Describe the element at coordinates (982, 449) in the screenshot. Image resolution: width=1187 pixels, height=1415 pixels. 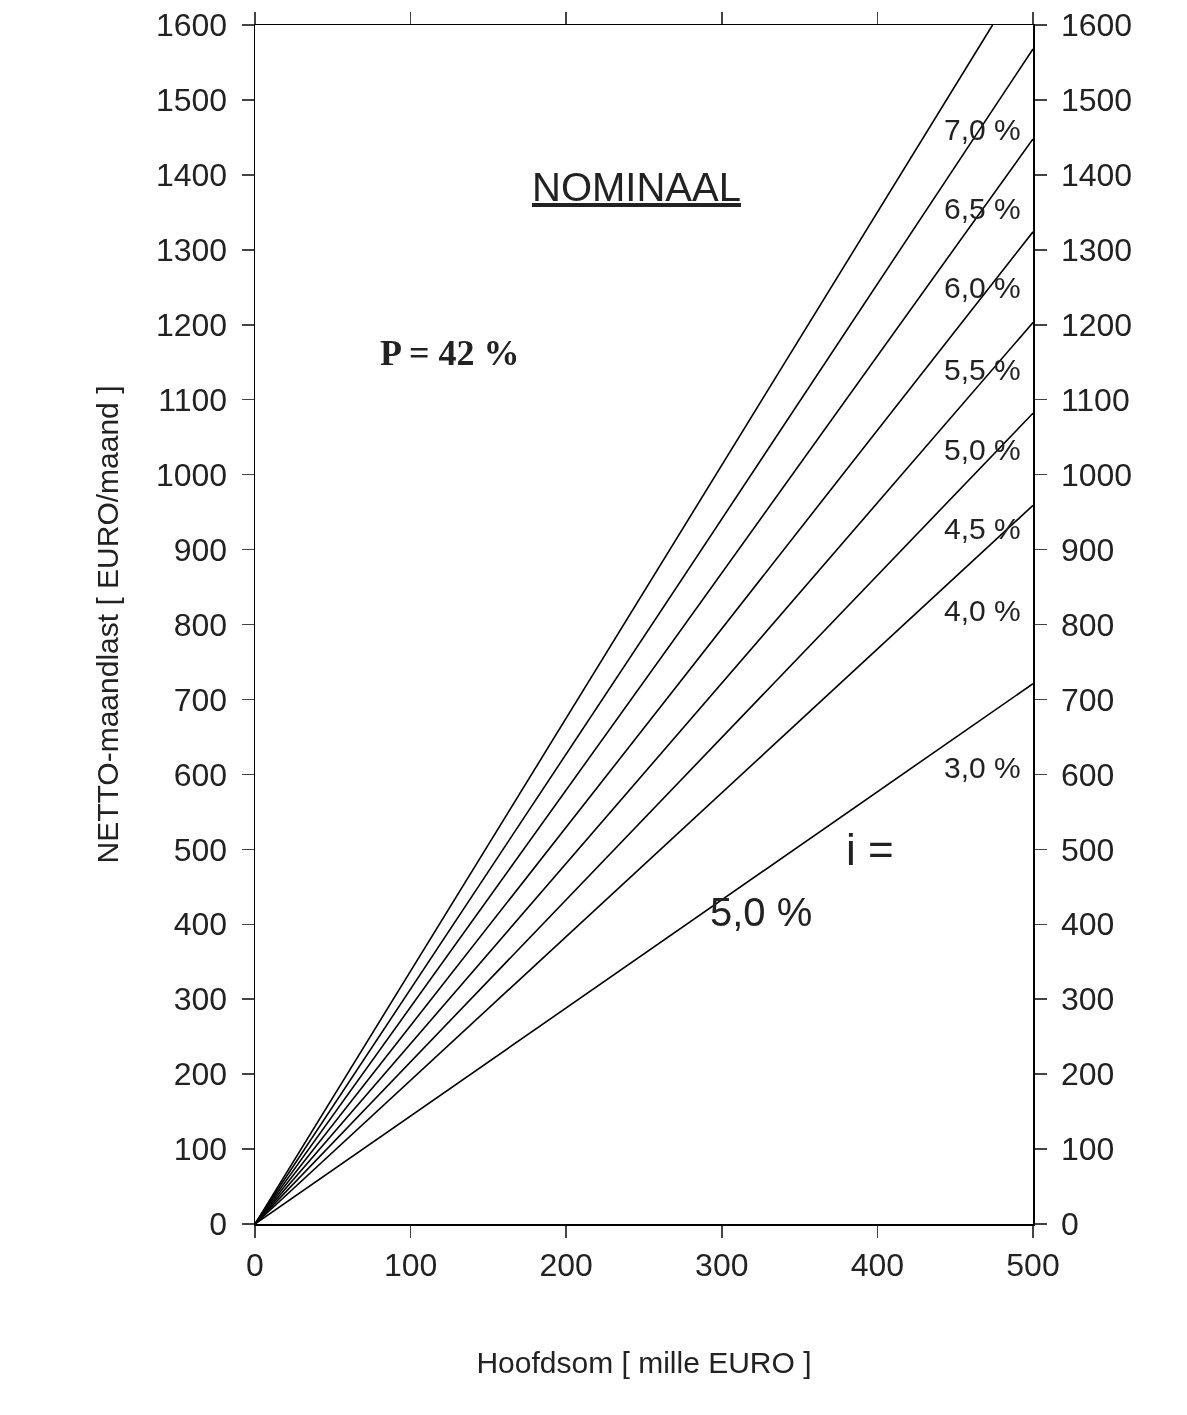
I see `series-label: 5,0 %` at that location.